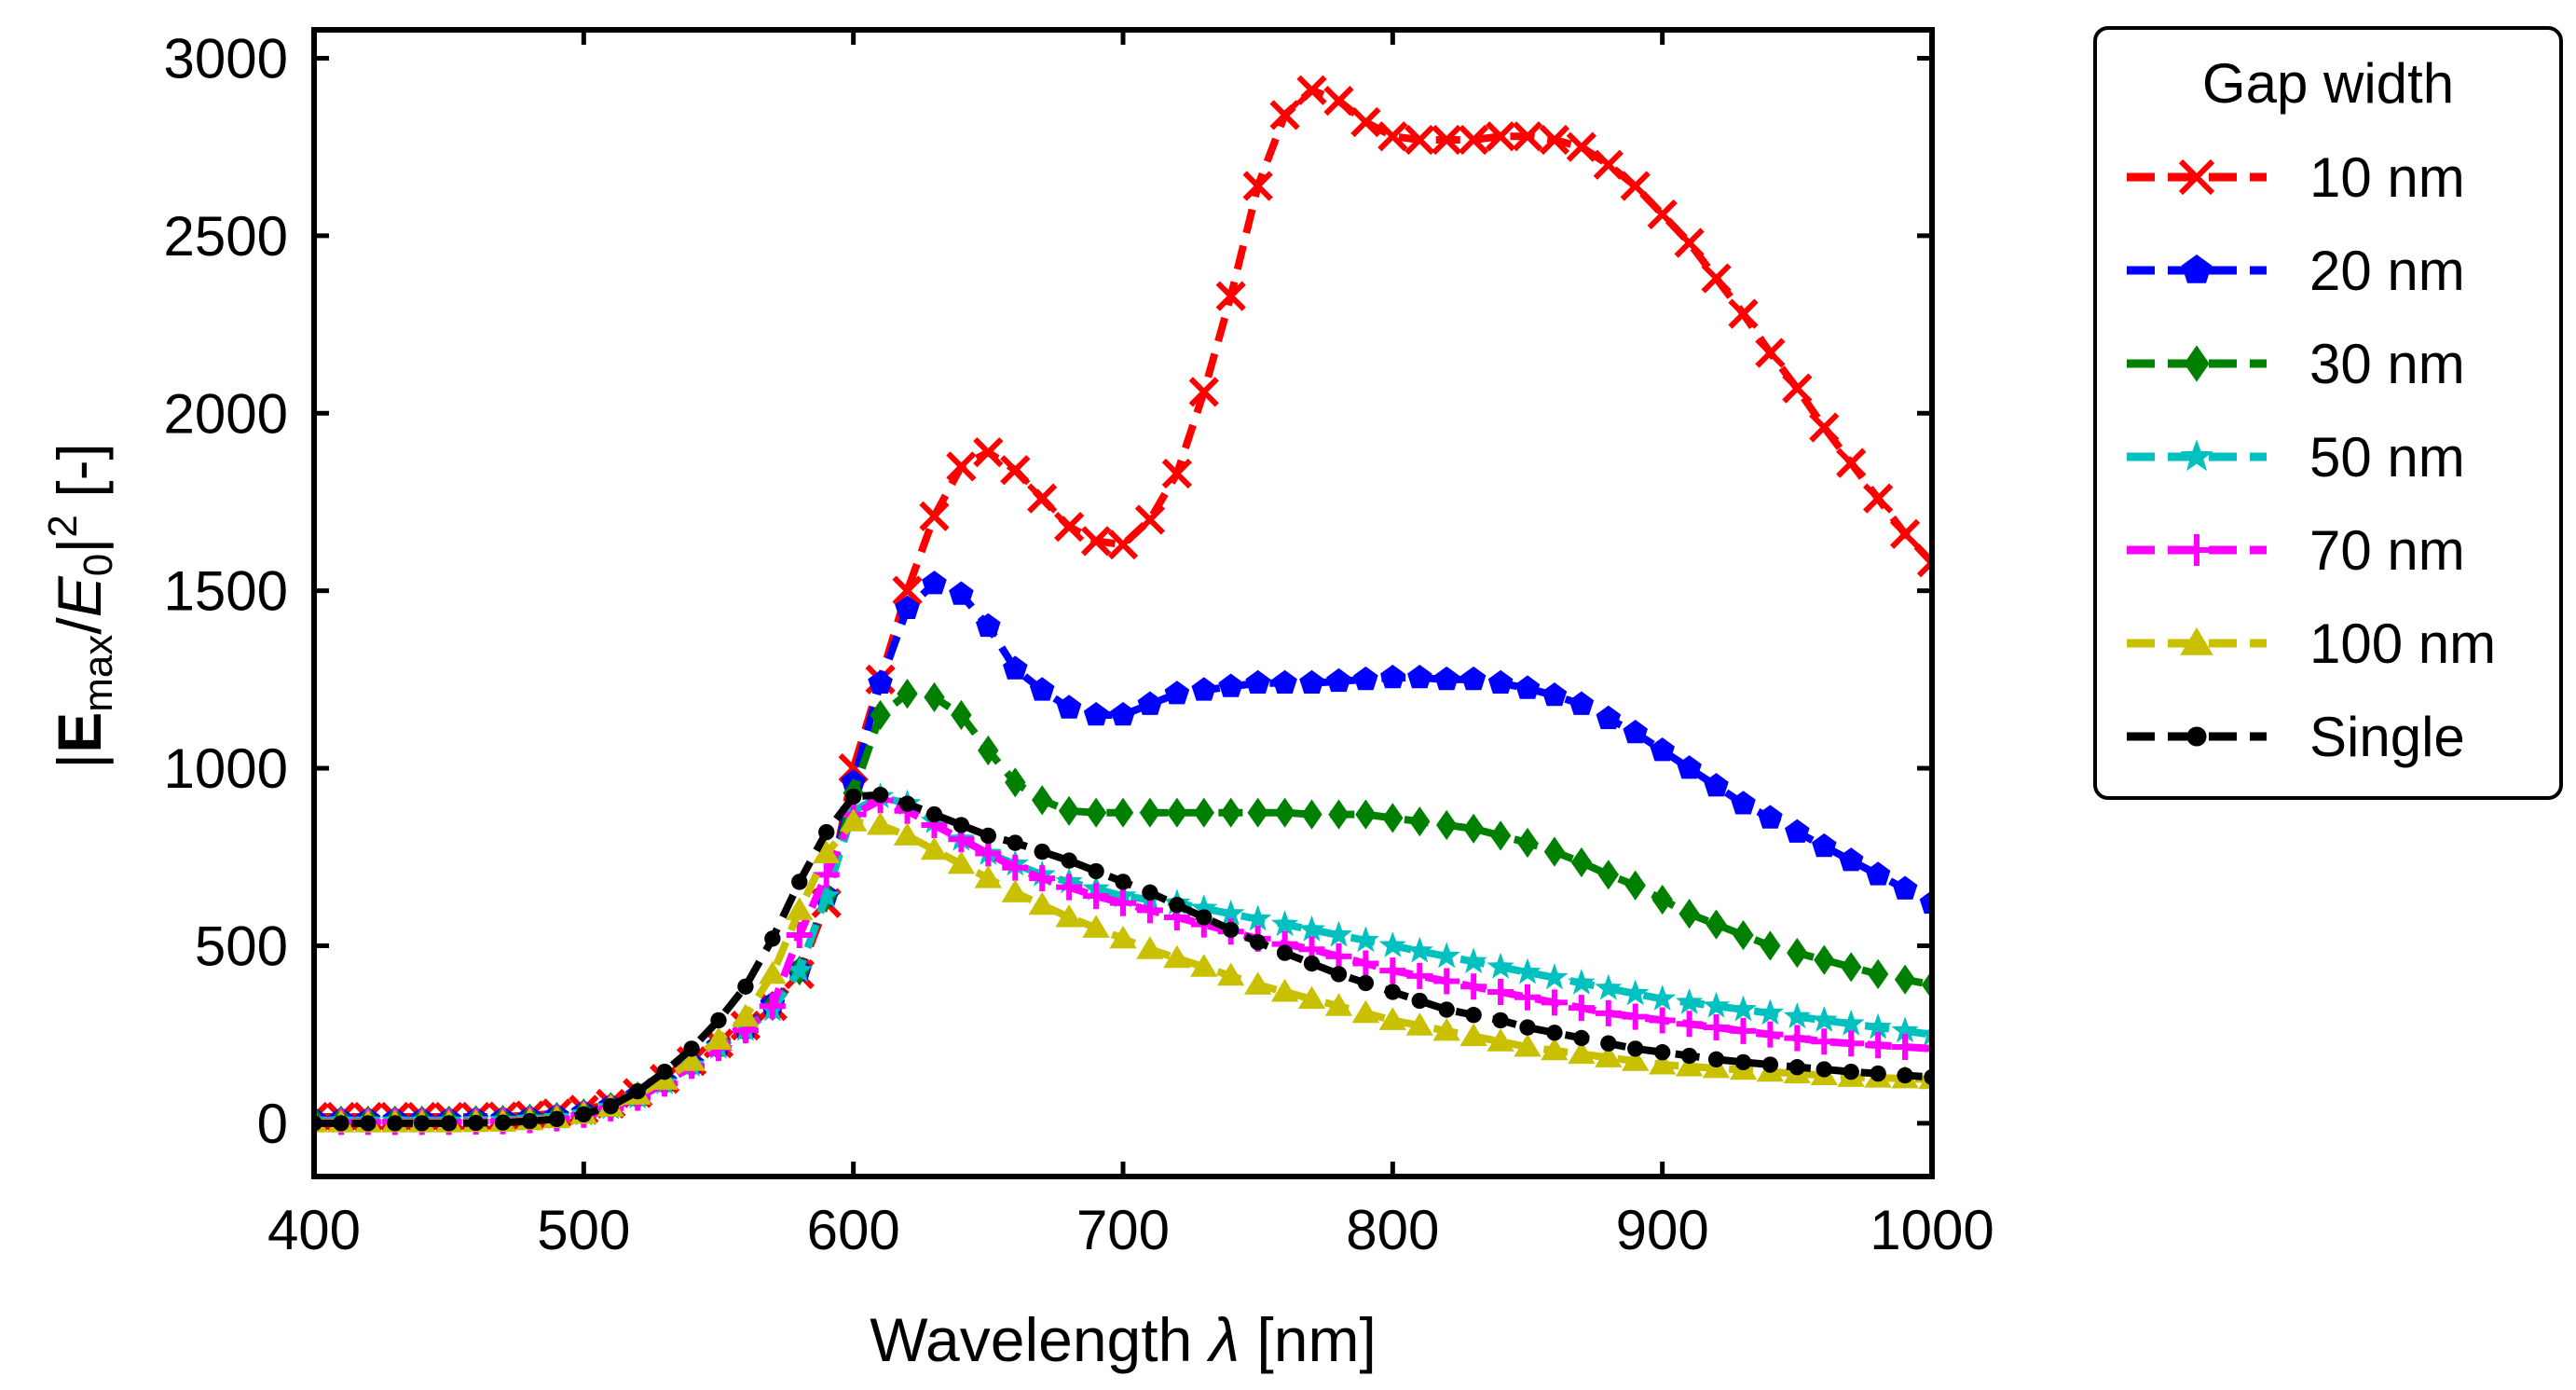  What do you see at coordinates (226, 236) in the screenshot?
I see `y-tick-label: 2500` at bounding box center [226, 236].